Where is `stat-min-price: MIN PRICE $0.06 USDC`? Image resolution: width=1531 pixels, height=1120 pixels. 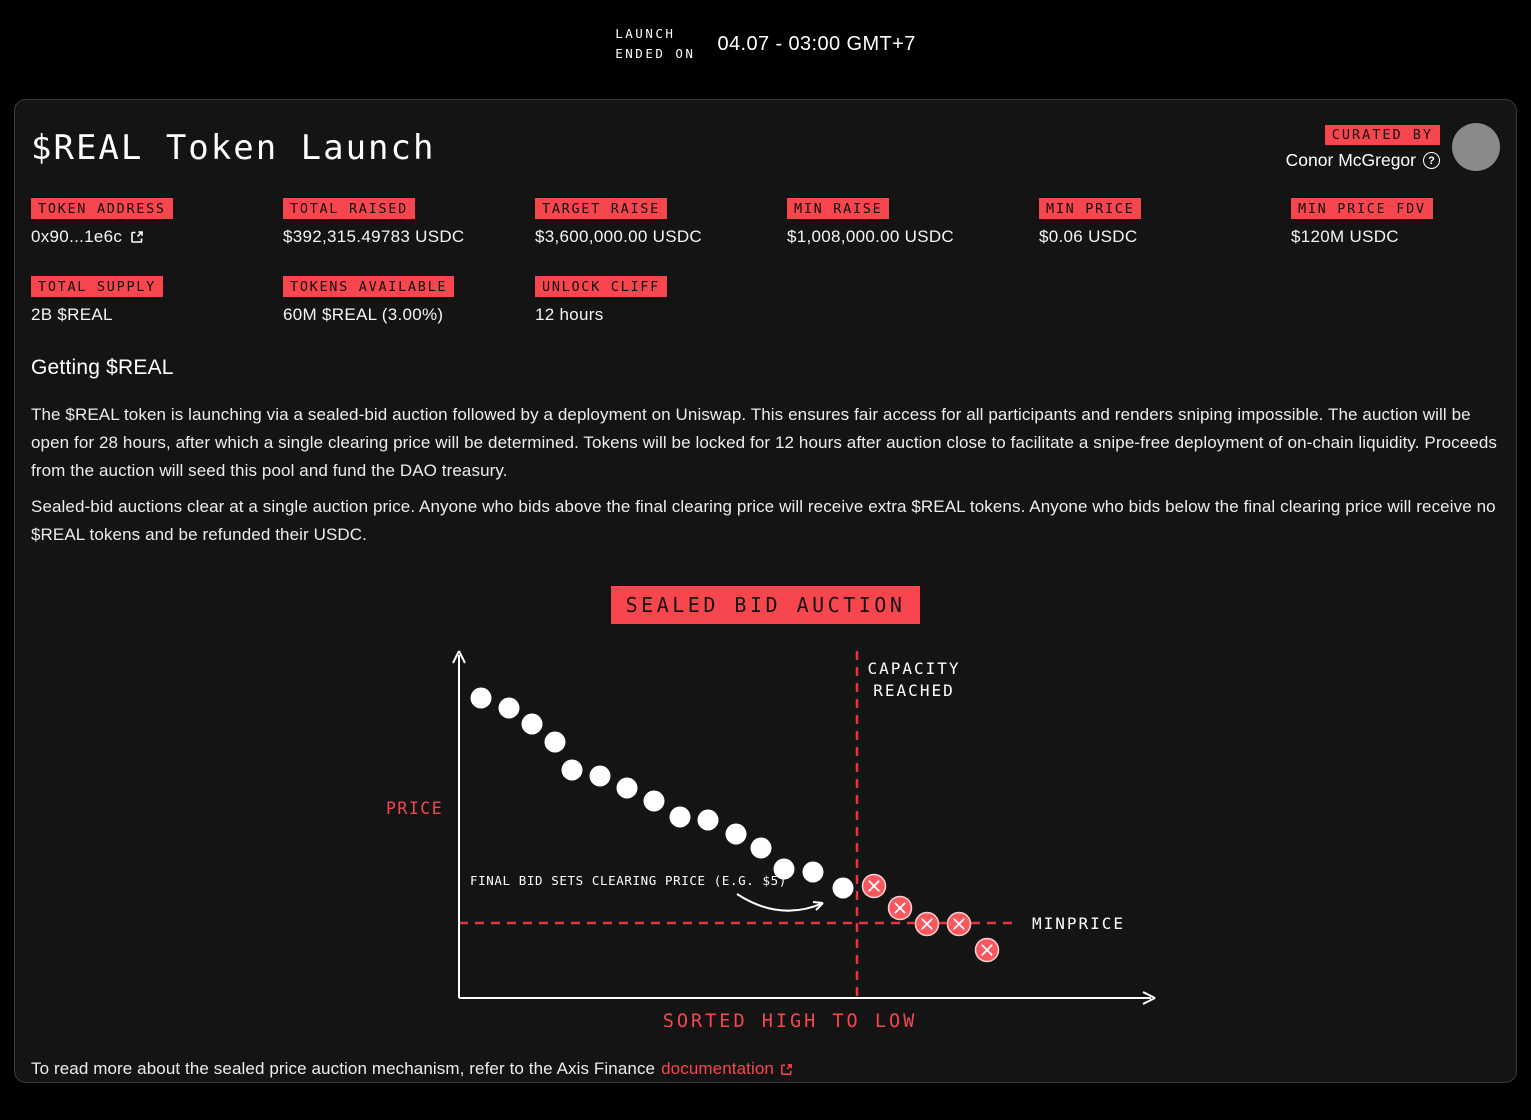 stat-min-price: MIN PRICE $0.06 USDC is located at coordinates (1165, 222).